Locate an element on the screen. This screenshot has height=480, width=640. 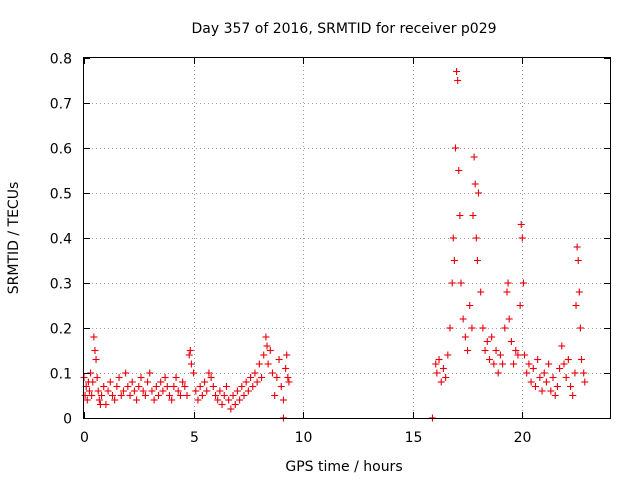
x-tick-label: 5 is located at coordinates (194, 438).